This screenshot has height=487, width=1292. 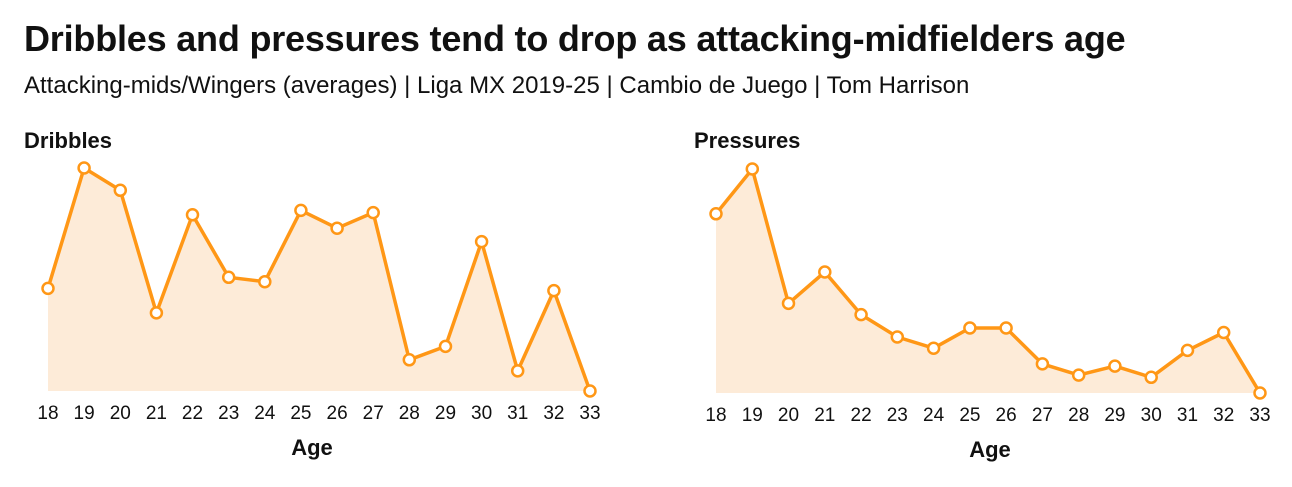 What do you see at coordinates (589, 413) in the screenshot?
I see `dribbles-x-tick-33: 33` at bounding box center [589, 413].